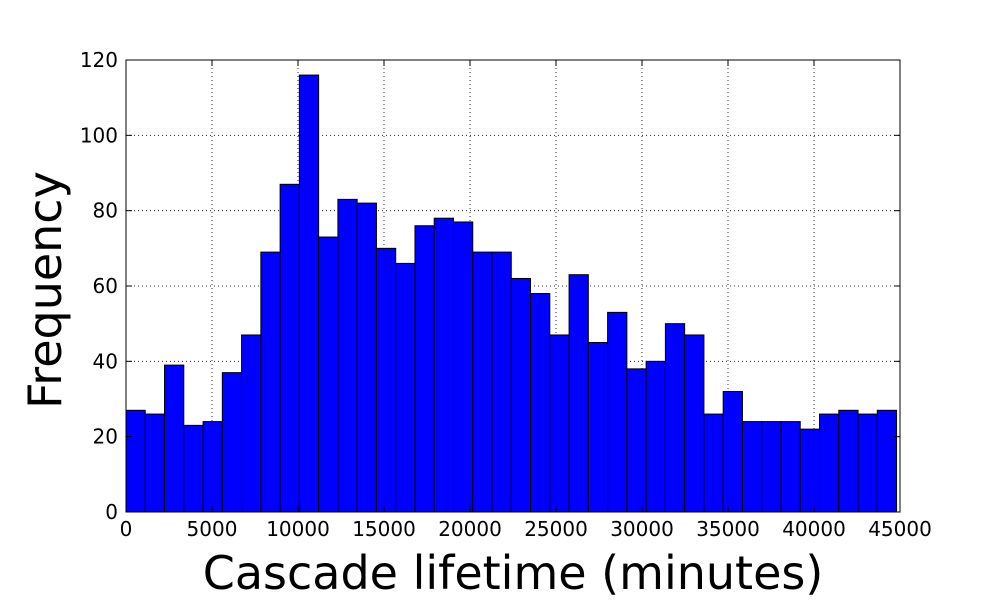  I want to click on y-tick-label: 20, so click(105, 437).